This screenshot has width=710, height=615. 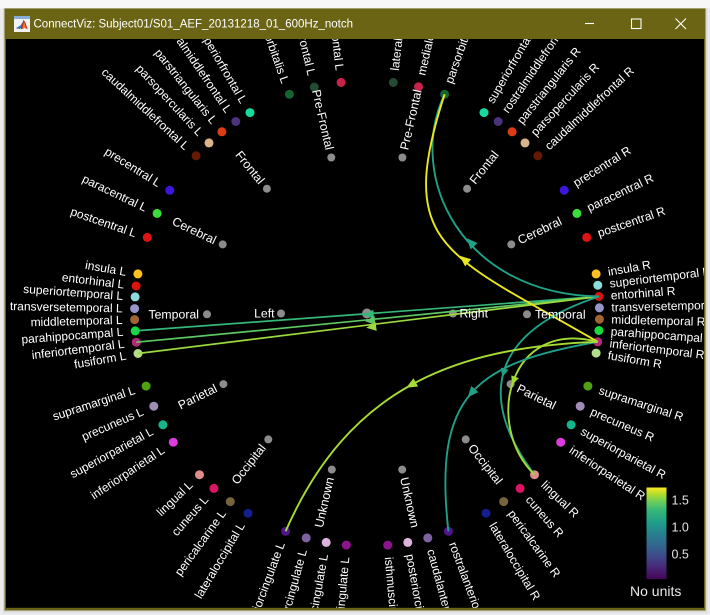 What do you see at coordinates (643, 293) in the screenshot?
I see `svg-text: entorhinal R` at bounding box center [643, 293].